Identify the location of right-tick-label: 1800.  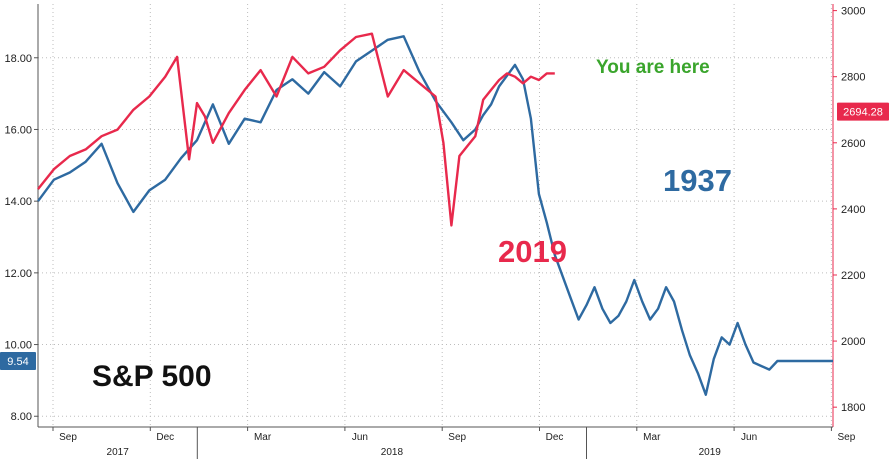
(853, 408).